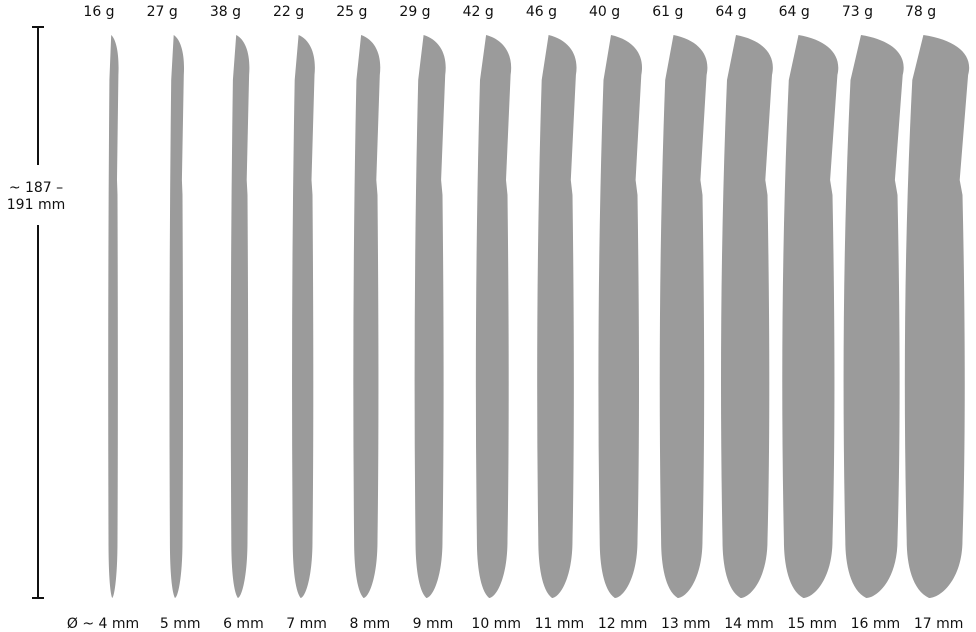 The image size is (976, 632). What do you see at coordinates (623, 624) in the screenshot?
I see `diameter-label: 12 mm` at bounding box center [623, 624].